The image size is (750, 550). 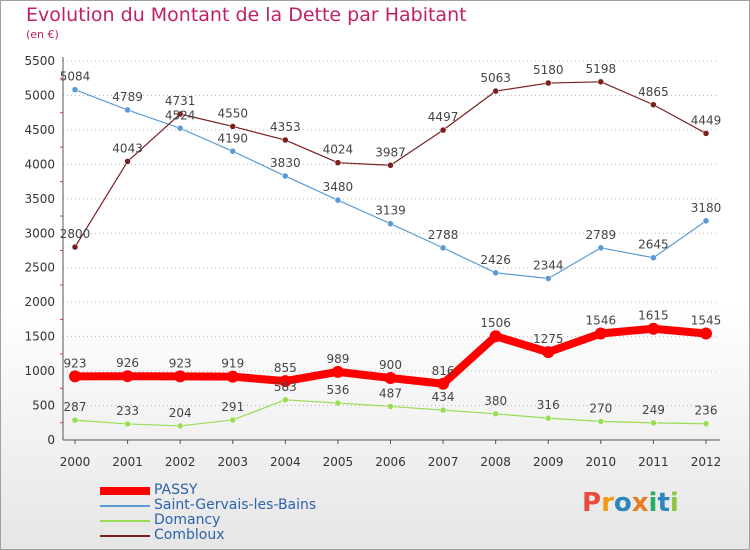 I want to click on data-label-combloux: 4731, so click(x=180, y=101).